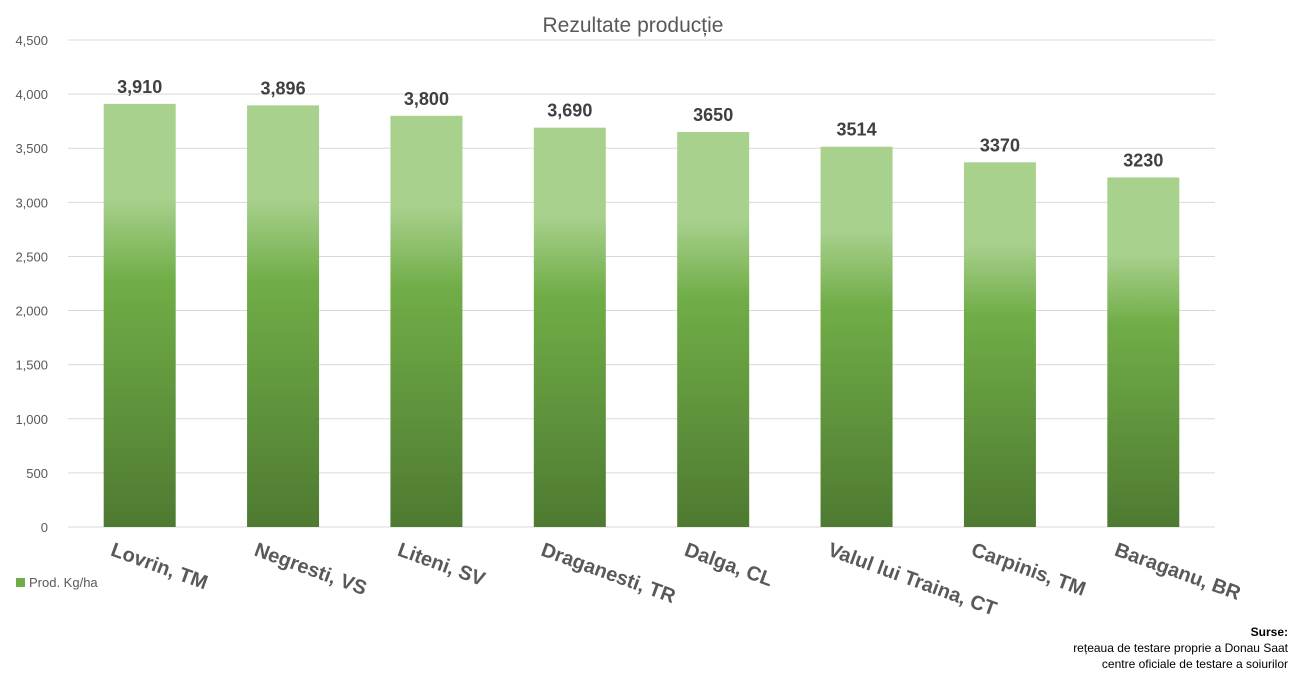 This screenshot has height=676, width=1294. I want to click on x-tick-label: Baraganu, BR, so click(1178, 572).